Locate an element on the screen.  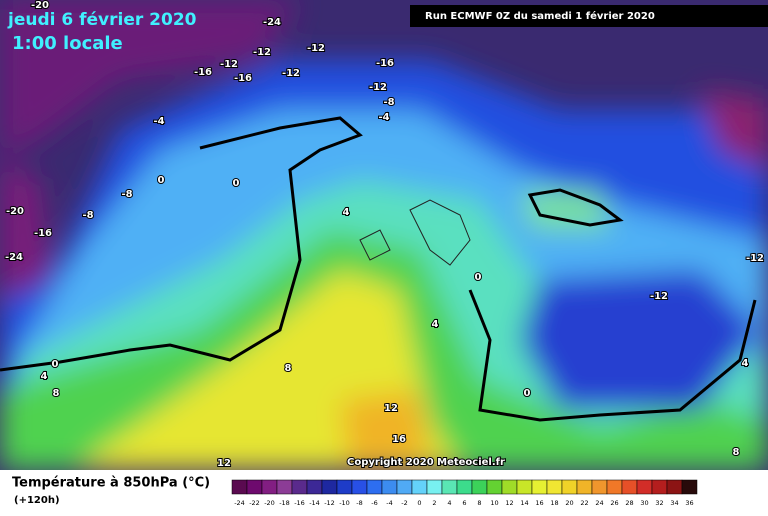
legend-title: Température à 850hPa (°C) is located at coordinates (111, 483).